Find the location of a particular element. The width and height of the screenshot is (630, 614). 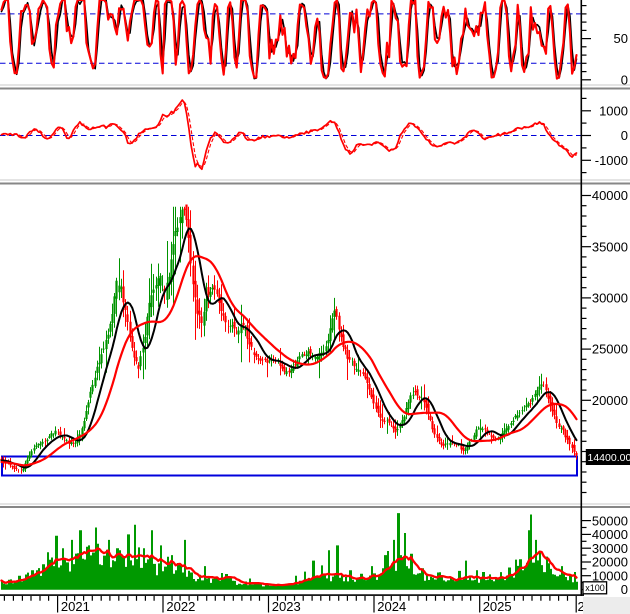

svg-text: 50000 is located at coordinates (610, 520).